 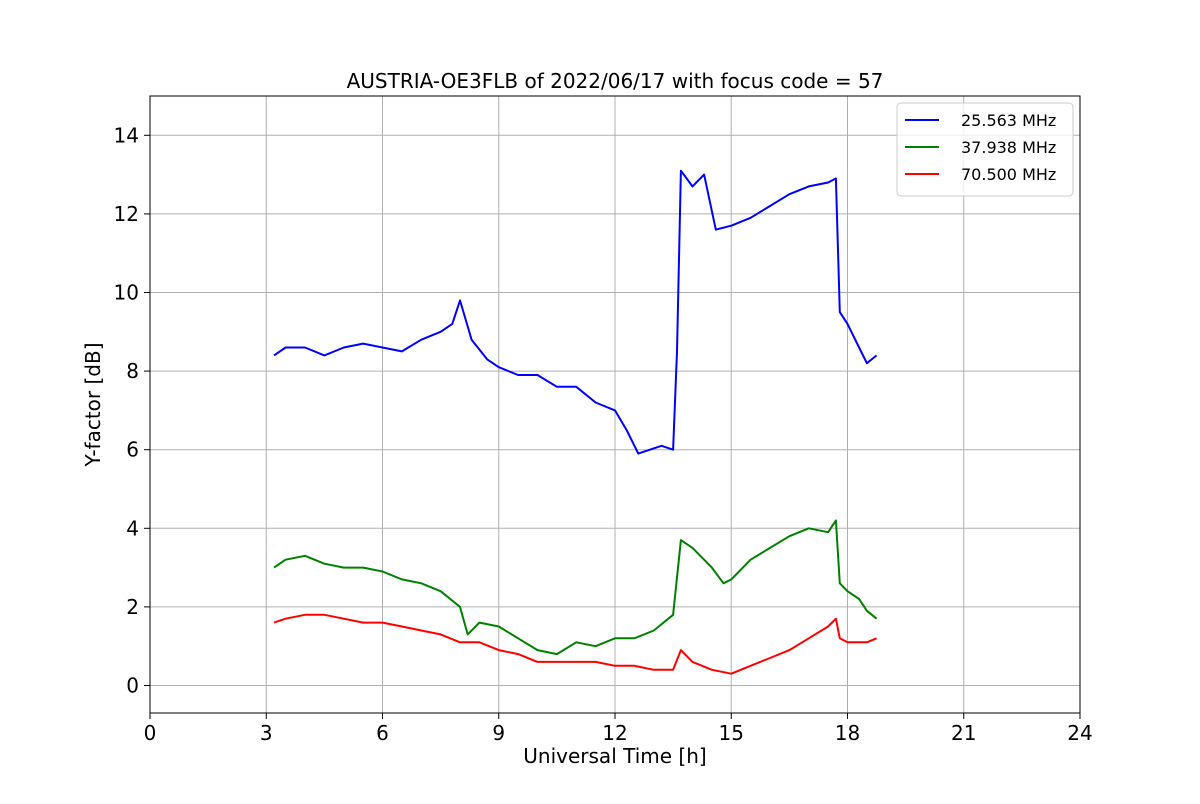 What do you see at coordinates (1008, 120) in the screenshot?
I see `legend-label: 25.563 MHz` at bounding box center [1008, 120].